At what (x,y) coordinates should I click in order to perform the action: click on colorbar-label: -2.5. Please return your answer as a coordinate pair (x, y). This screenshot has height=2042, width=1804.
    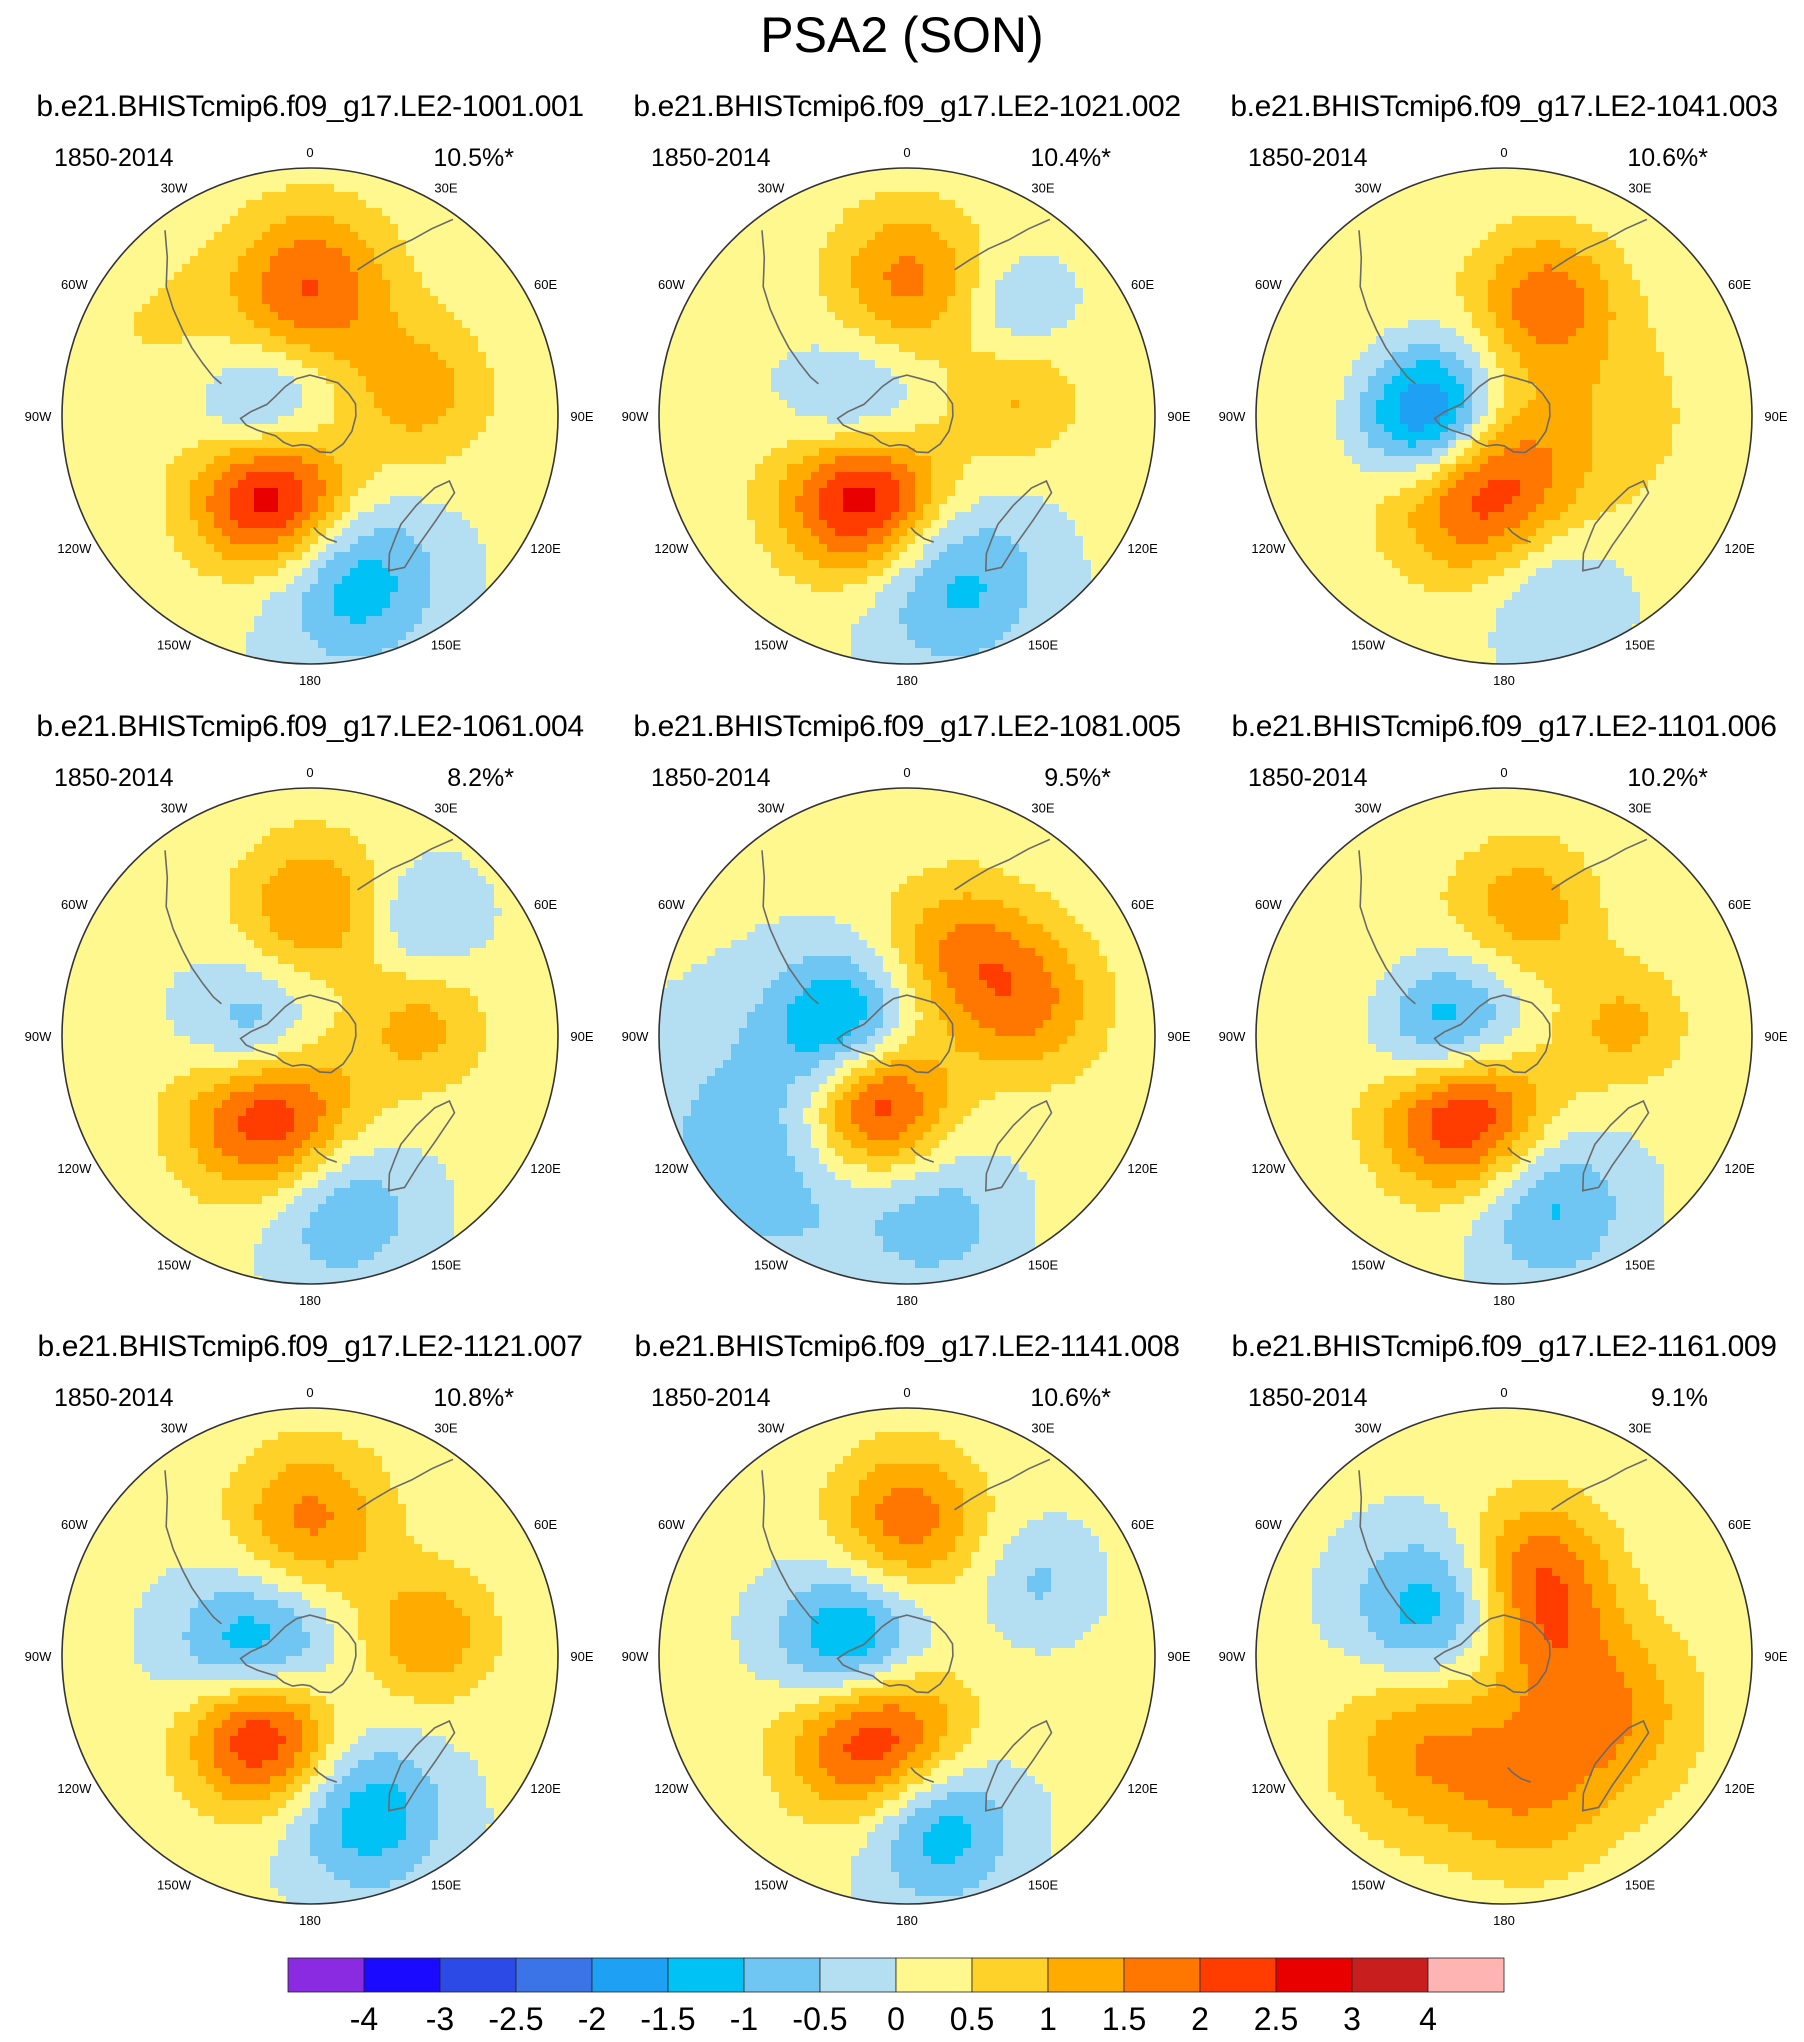
    Looking at the image, I should click on (515, 2019).